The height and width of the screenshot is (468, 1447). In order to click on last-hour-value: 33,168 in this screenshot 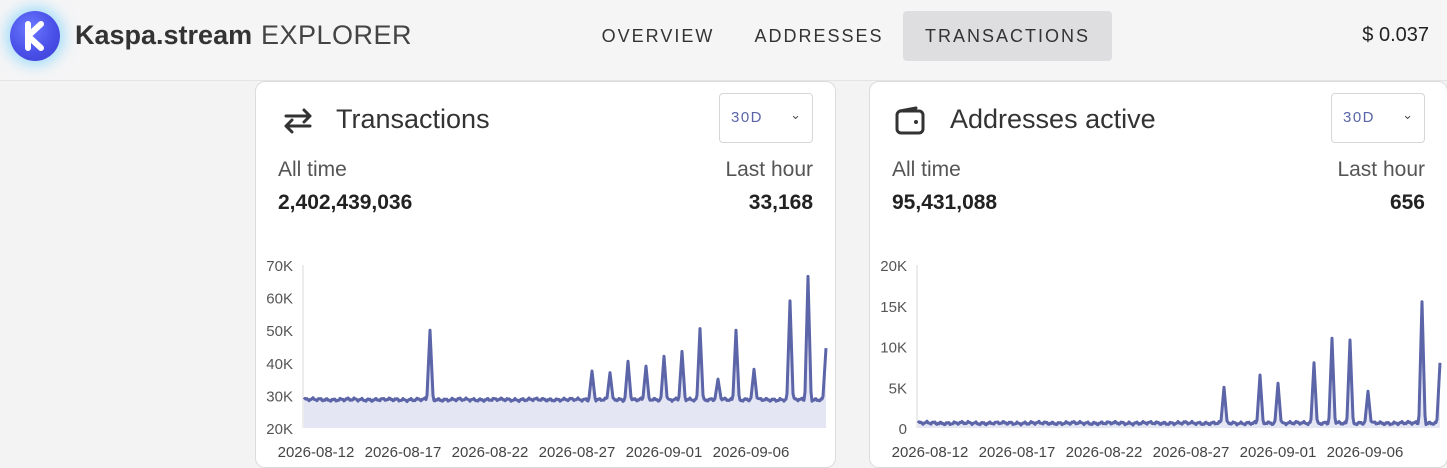, I will do `click(780, 202)`.